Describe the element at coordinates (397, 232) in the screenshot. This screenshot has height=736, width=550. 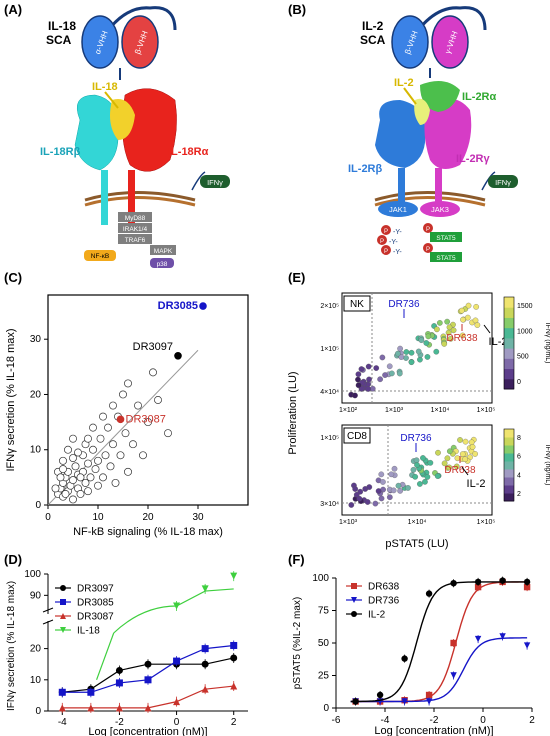
I see `svg-text: -Y-` at that location.